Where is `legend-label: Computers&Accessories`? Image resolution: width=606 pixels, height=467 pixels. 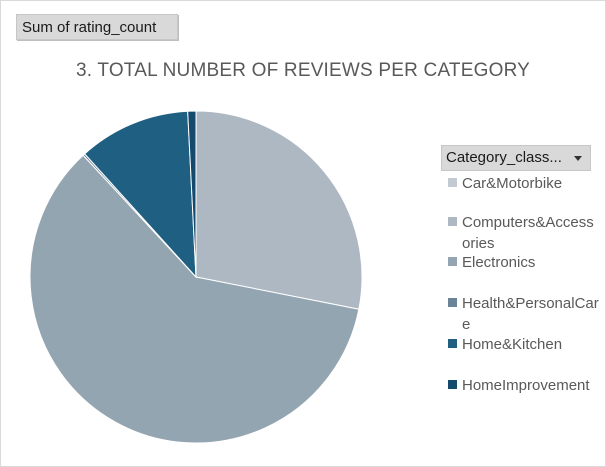
legend-label: Computers&Accessories is located at coordinates (528, 233).